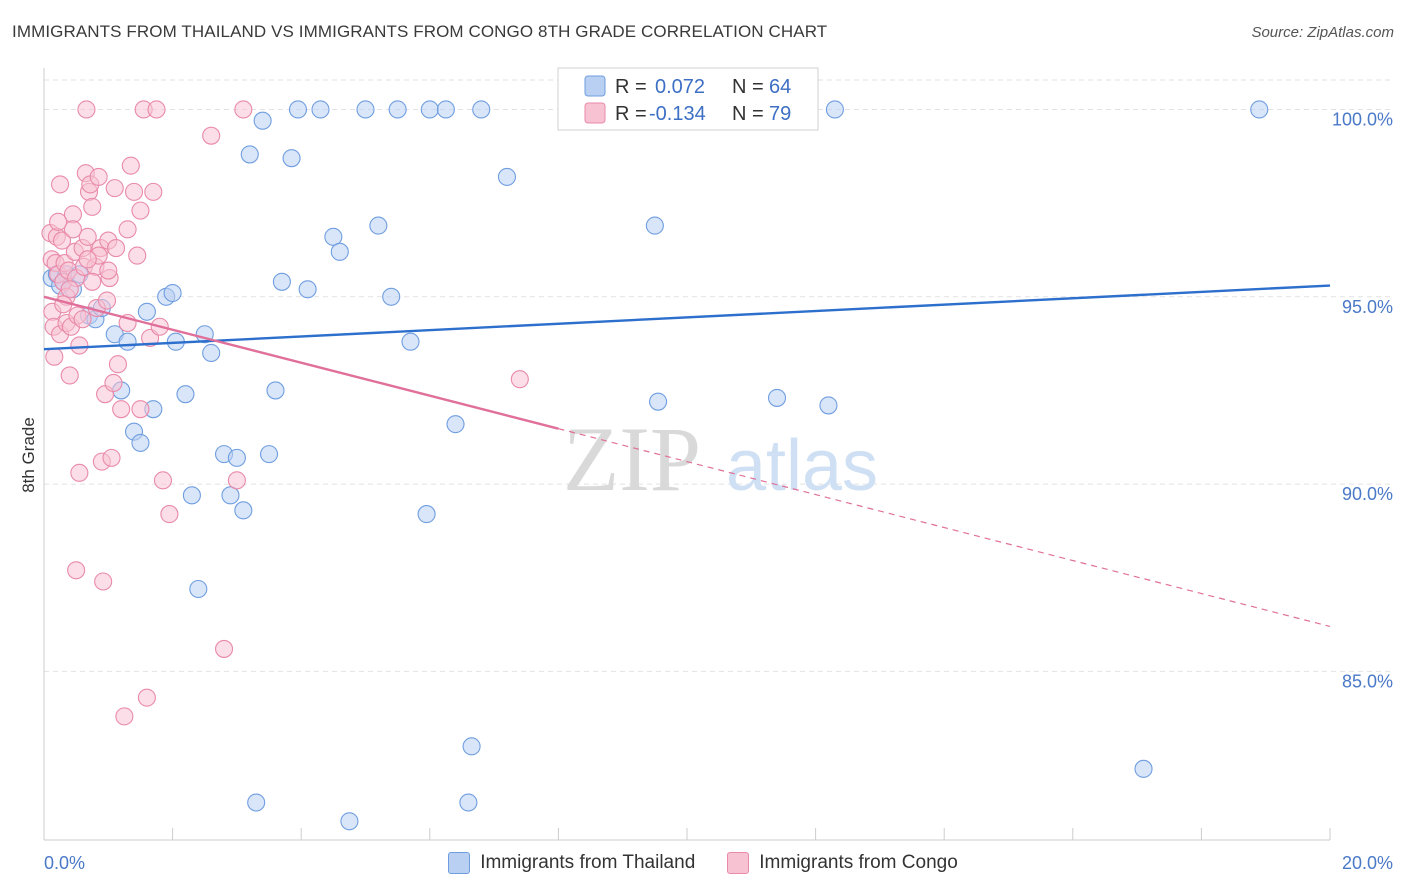  I want to click on legend-r-value-congo: -0.134, so click(677, 114).